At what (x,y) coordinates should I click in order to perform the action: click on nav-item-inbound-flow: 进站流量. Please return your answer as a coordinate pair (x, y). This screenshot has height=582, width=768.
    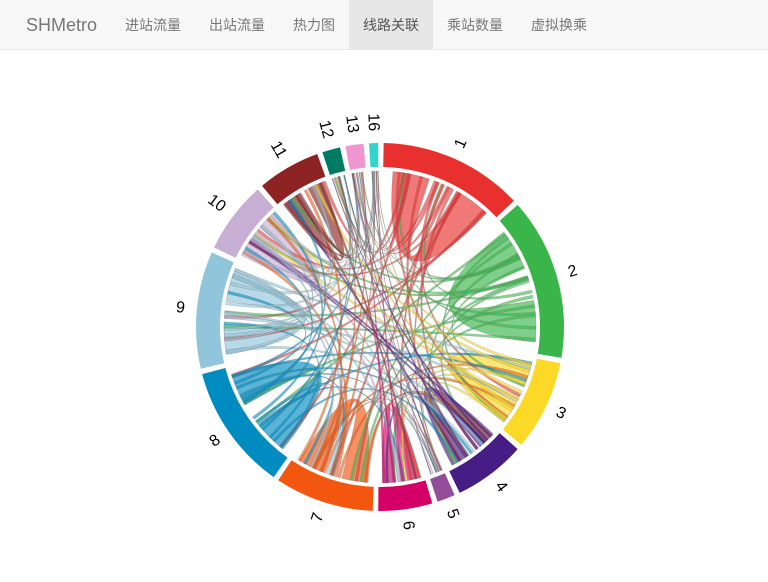
    Looking at the image, I should click on (153, 25).